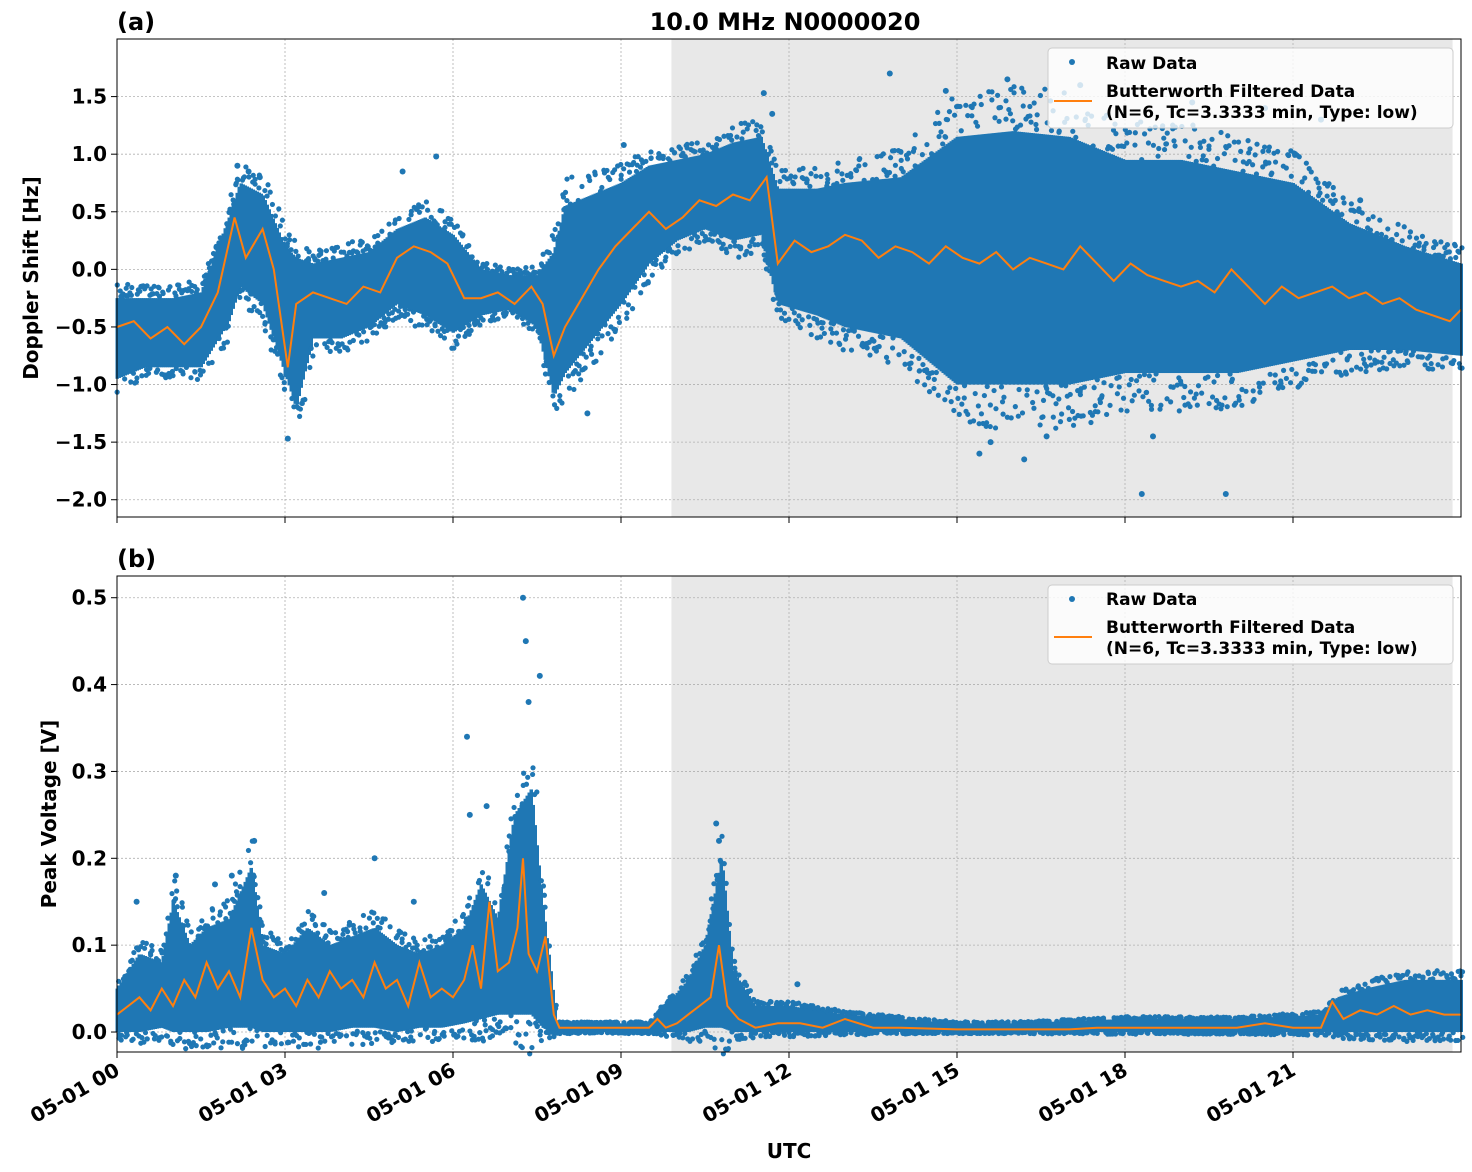  I want to click on y-tick-label: 0.1, so click(89, 945).